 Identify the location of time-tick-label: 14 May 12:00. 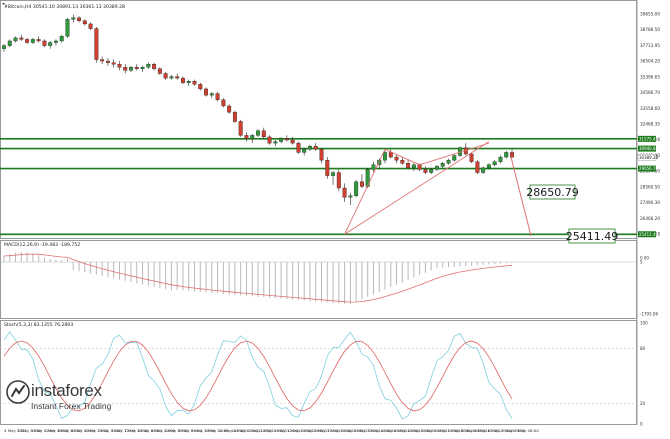
(405, 430).